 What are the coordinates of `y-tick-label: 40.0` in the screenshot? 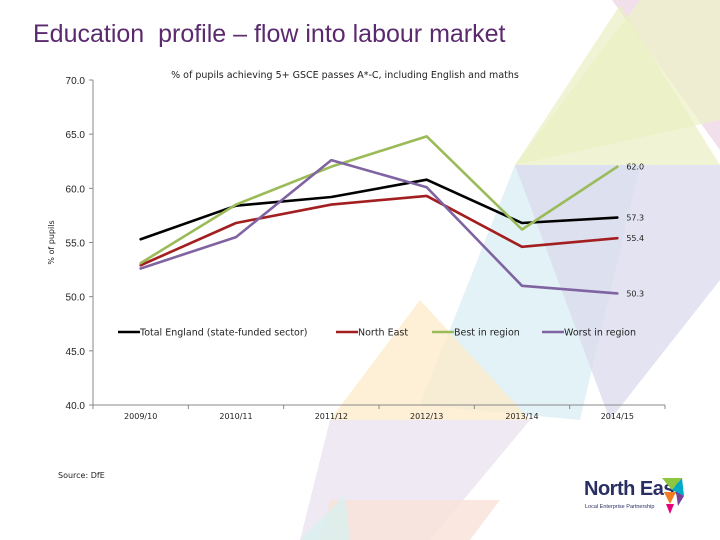 It's located at (76, 406).